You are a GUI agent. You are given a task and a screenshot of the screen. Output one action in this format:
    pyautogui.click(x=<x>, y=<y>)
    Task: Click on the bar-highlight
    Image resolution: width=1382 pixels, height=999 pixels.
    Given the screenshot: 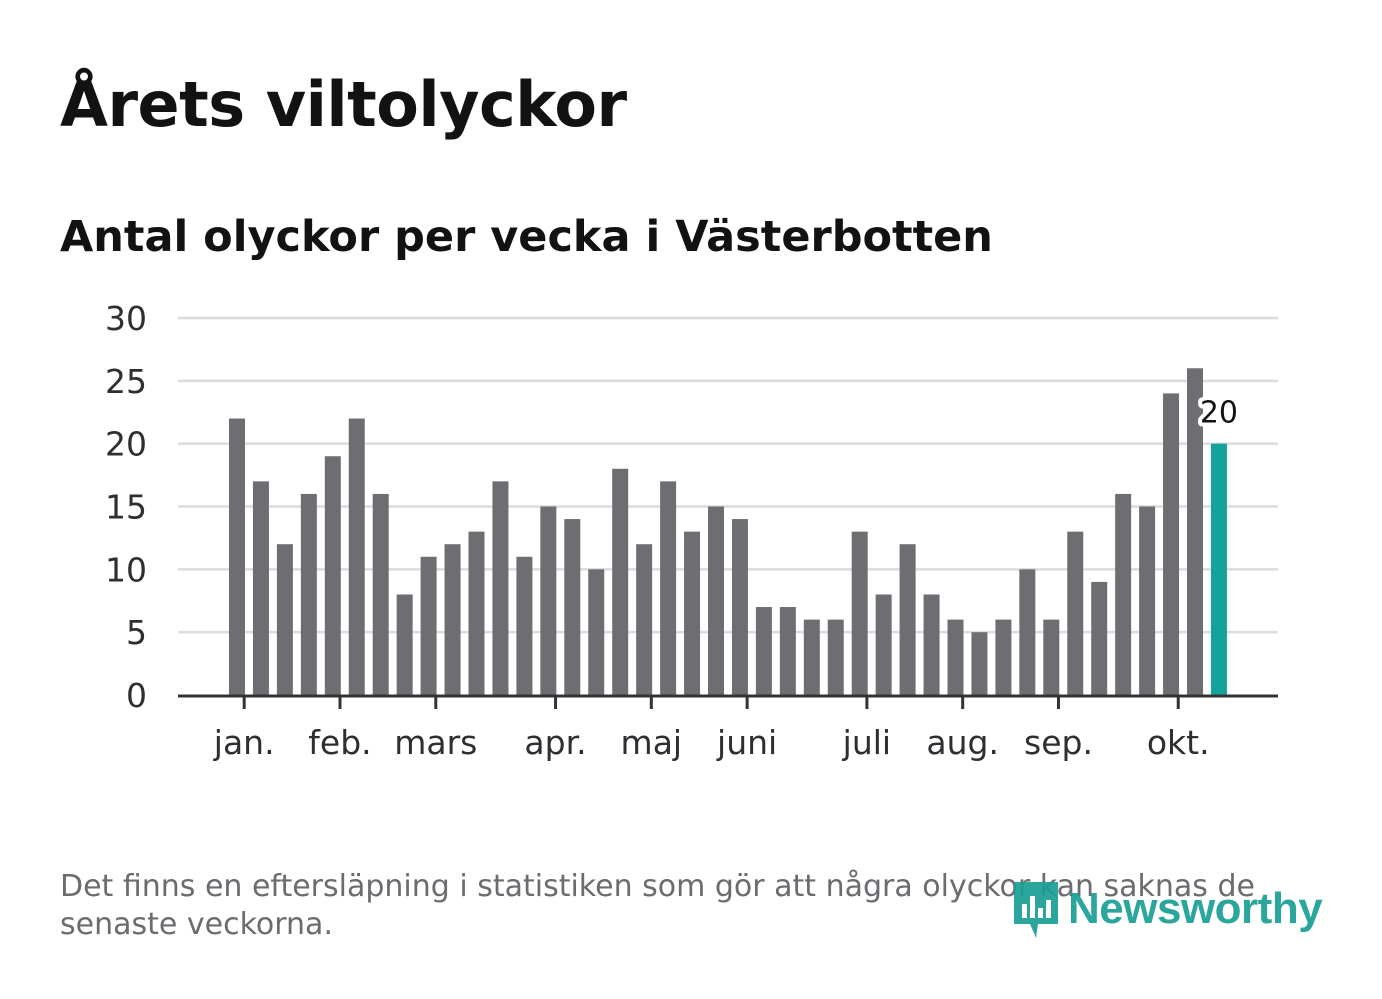 What is the action you would take?
    pyautogui.click(x=1218, y=569)
    